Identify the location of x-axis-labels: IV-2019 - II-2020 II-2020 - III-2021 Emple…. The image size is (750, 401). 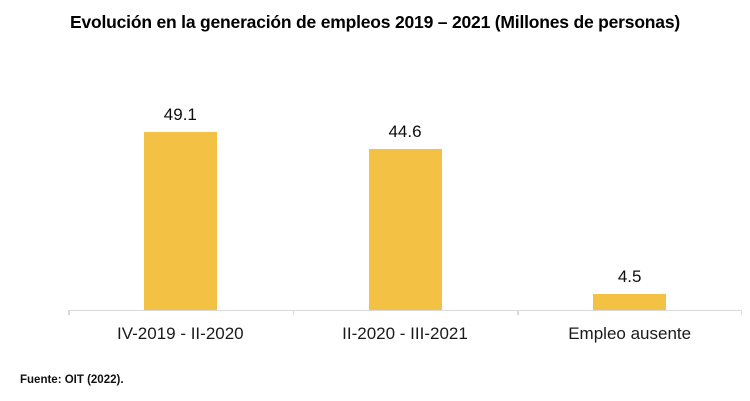
(405, 336).